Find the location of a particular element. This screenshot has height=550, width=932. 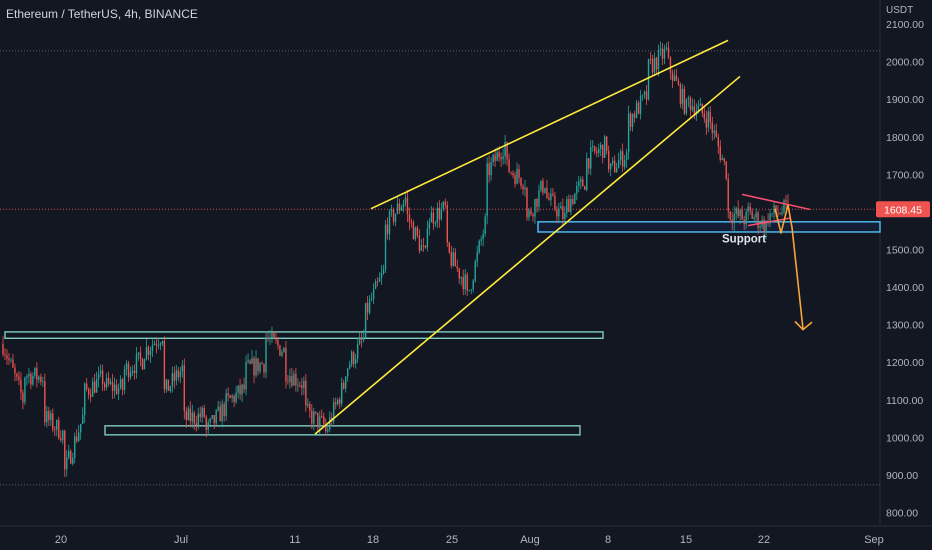

current-support-zone is located at coordinates (709, 227).